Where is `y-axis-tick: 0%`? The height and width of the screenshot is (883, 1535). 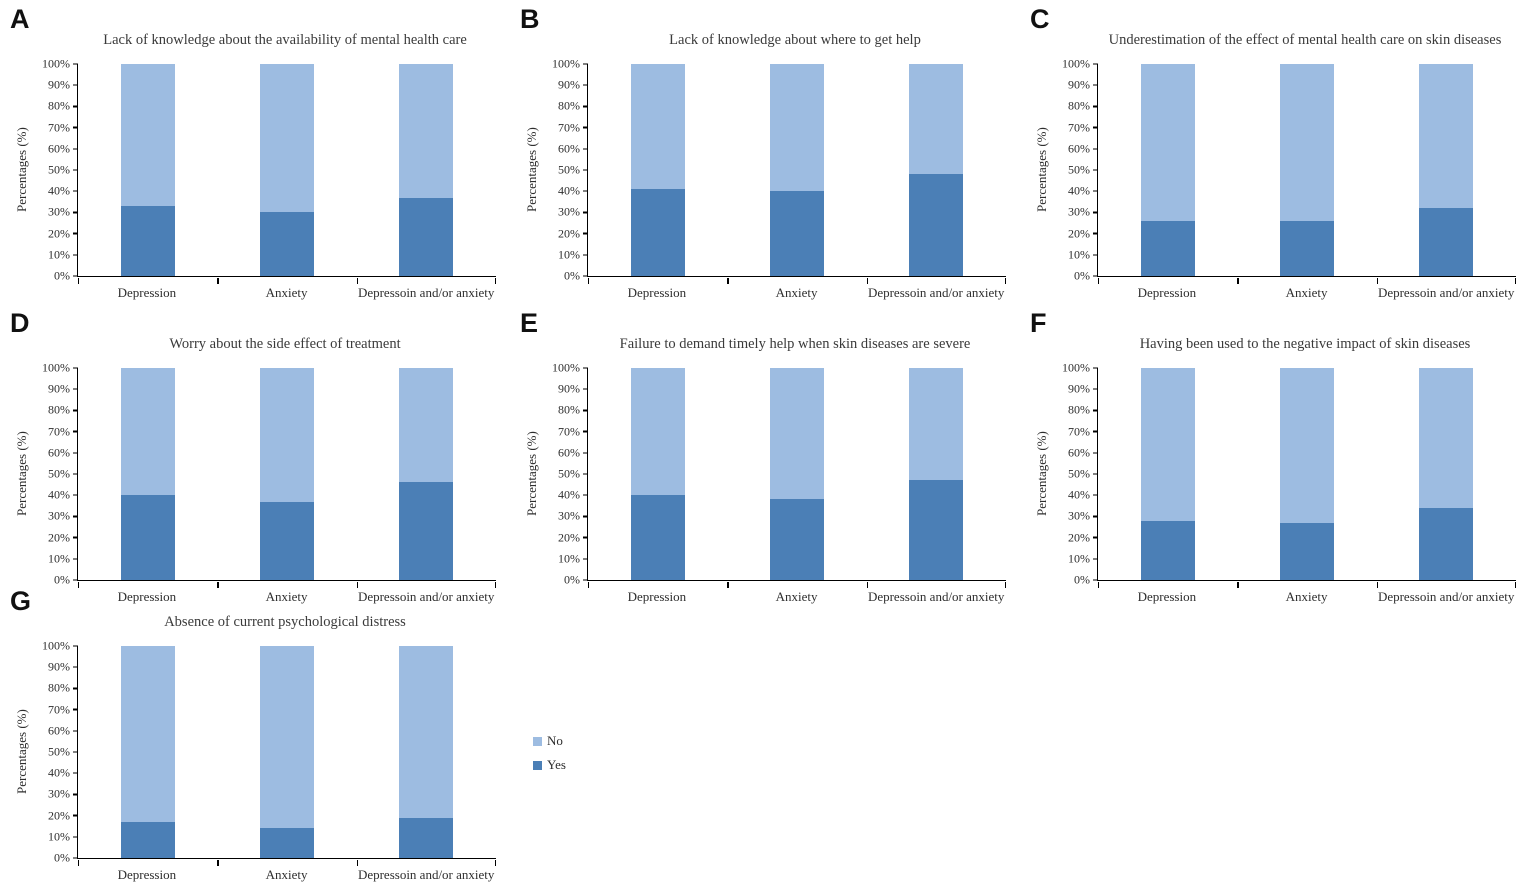 y-axis-tick: 0% is located at coordinates (576, 276).